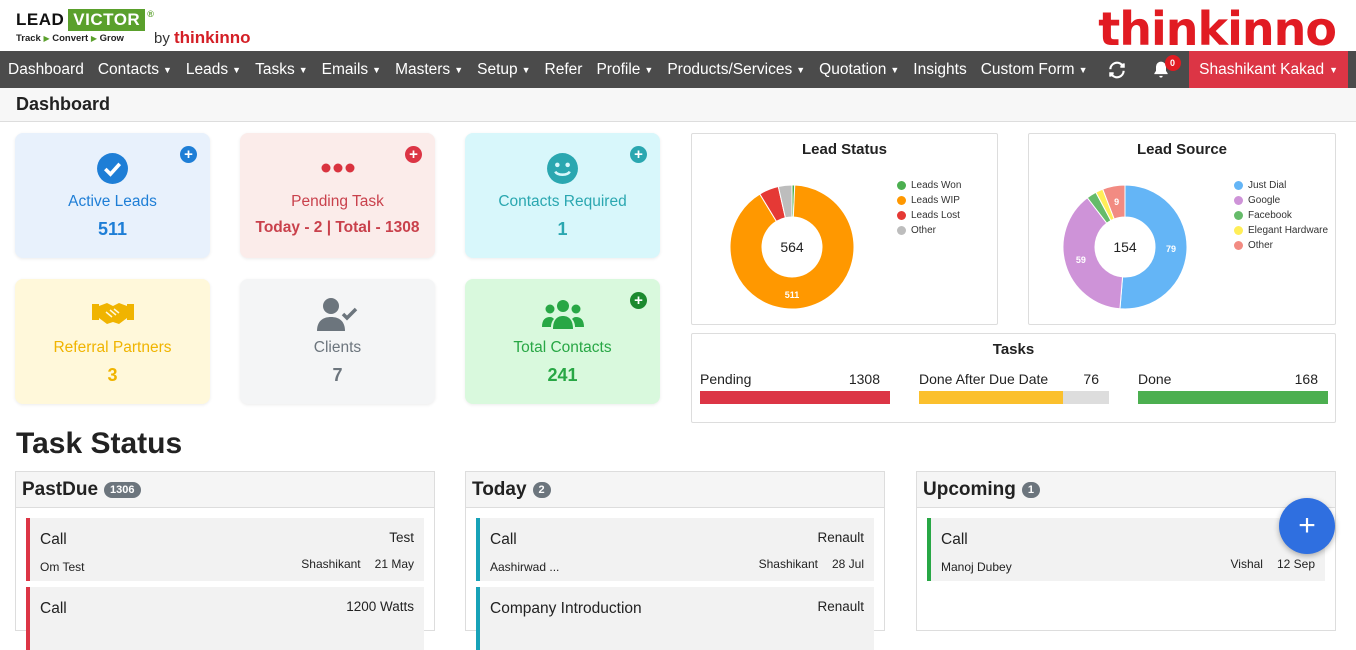 This screenshot has width=1356, height=650. What do you see at coordinates (1261, 245) in the screenshot?
I see `legend-label: Other` at bounding box center [1261, 245].